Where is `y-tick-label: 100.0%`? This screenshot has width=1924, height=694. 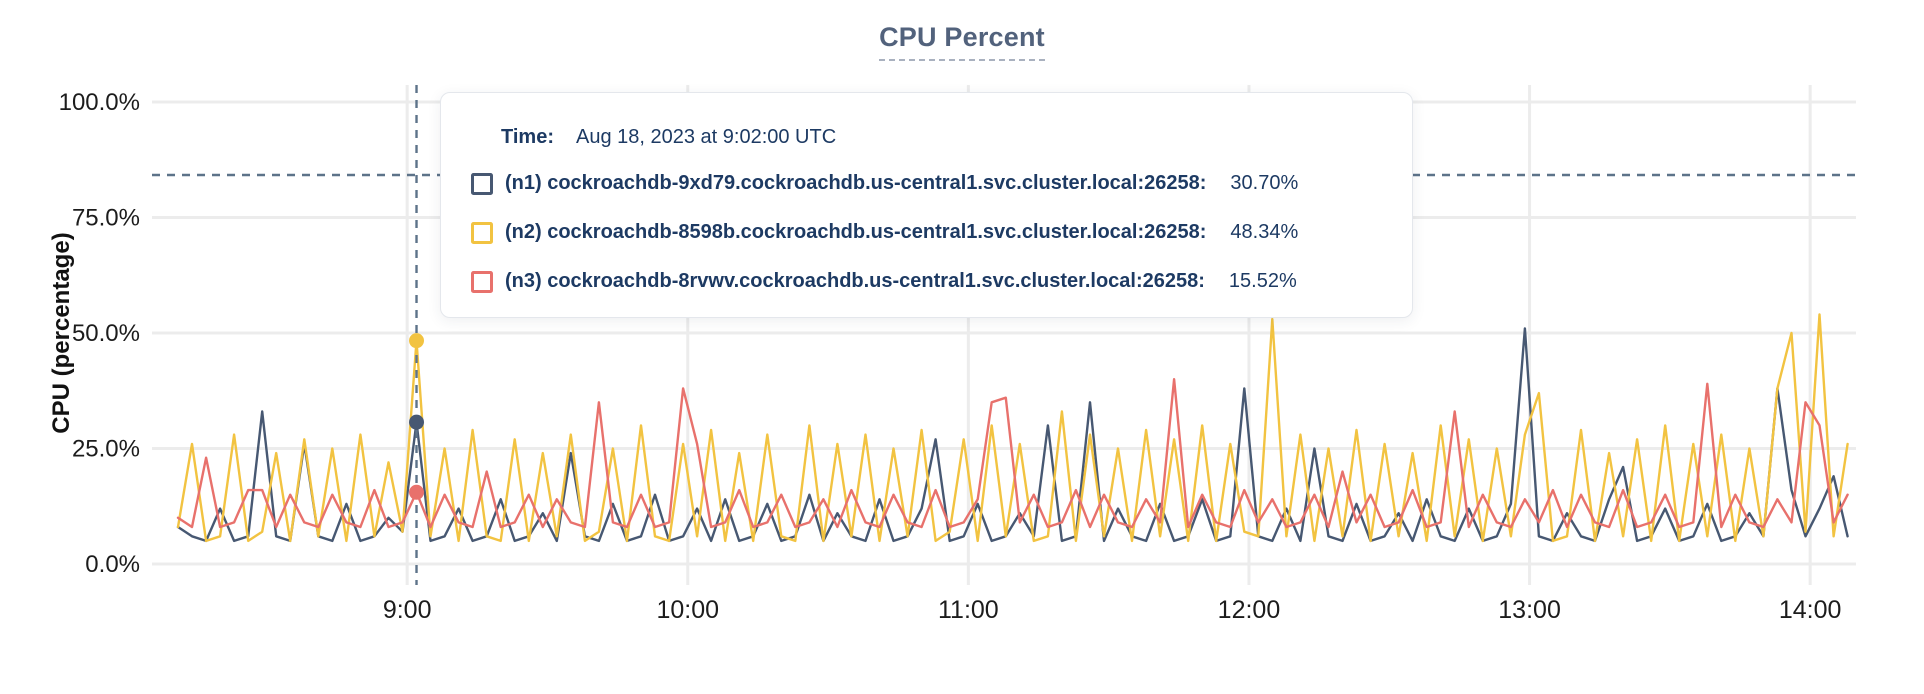 y-tick-label: 100.0% is located at coordinates (99, 102).